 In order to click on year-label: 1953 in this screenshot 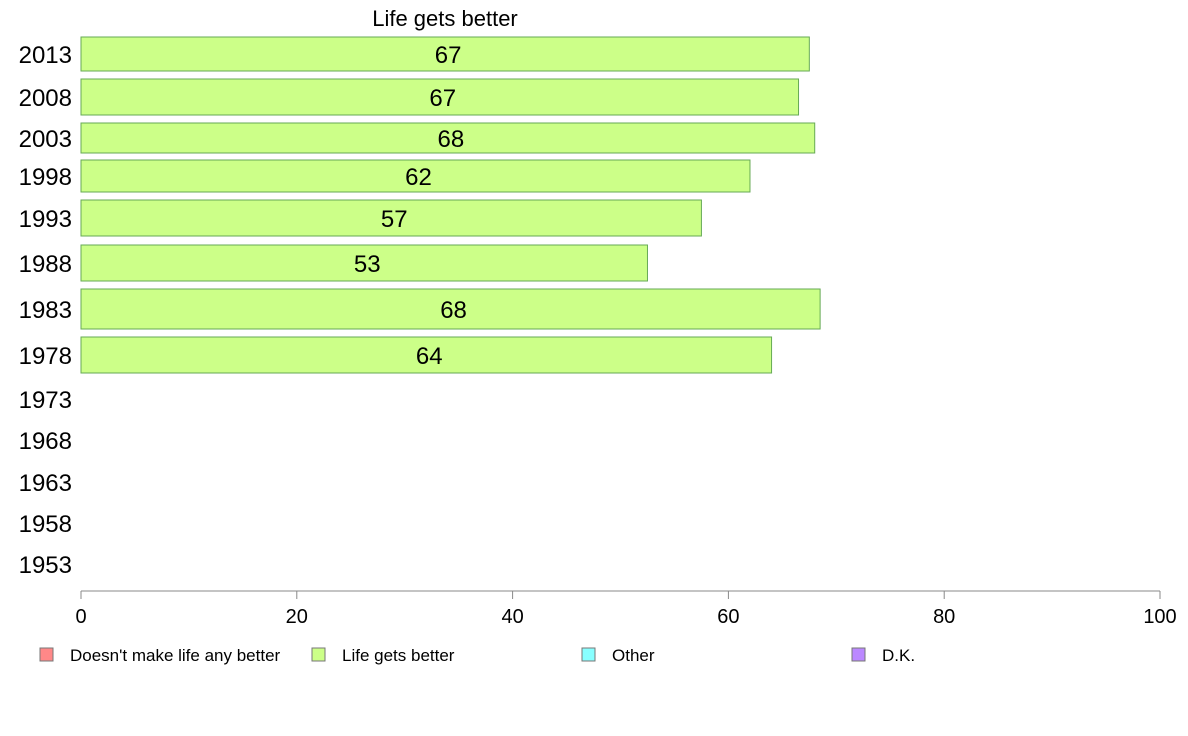, I will do `click(45, 565)`.